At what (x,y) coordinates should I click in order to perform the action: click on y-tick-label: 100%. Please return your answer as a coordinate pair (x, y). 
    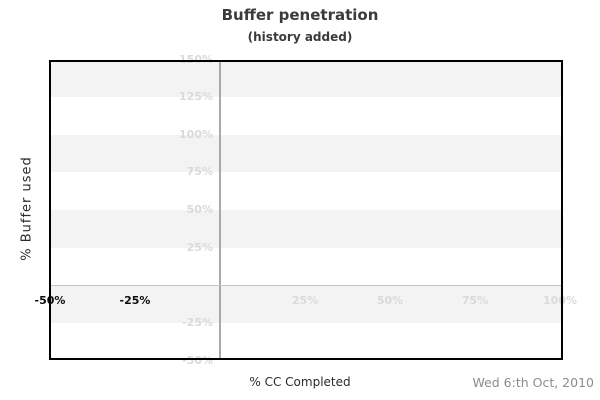
    Looking at the image, I should click on (196, 134).